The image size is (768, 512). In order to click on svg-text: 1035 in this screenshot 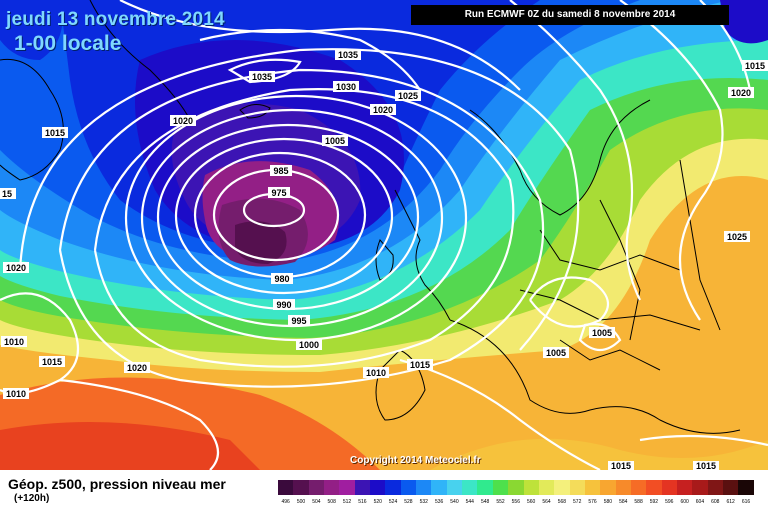, I will do `click(348, 55)`.